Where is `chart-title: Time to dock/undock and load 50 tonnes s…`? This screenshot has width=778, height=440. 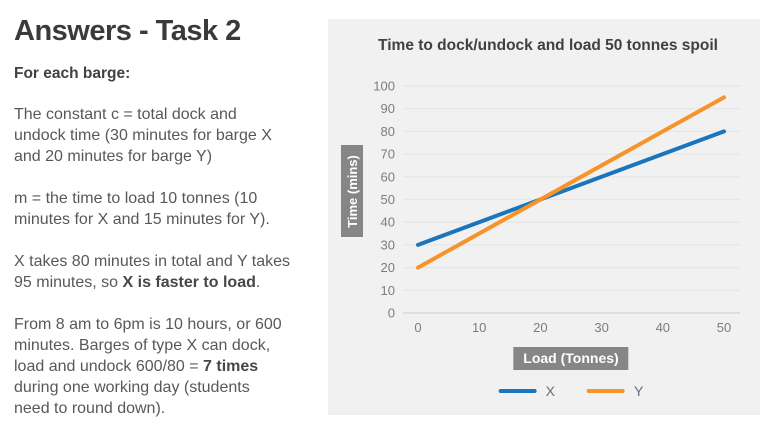 chart-title: Time to dock/undock and load 50 tonnes s… is located at coordinates (548, 45).